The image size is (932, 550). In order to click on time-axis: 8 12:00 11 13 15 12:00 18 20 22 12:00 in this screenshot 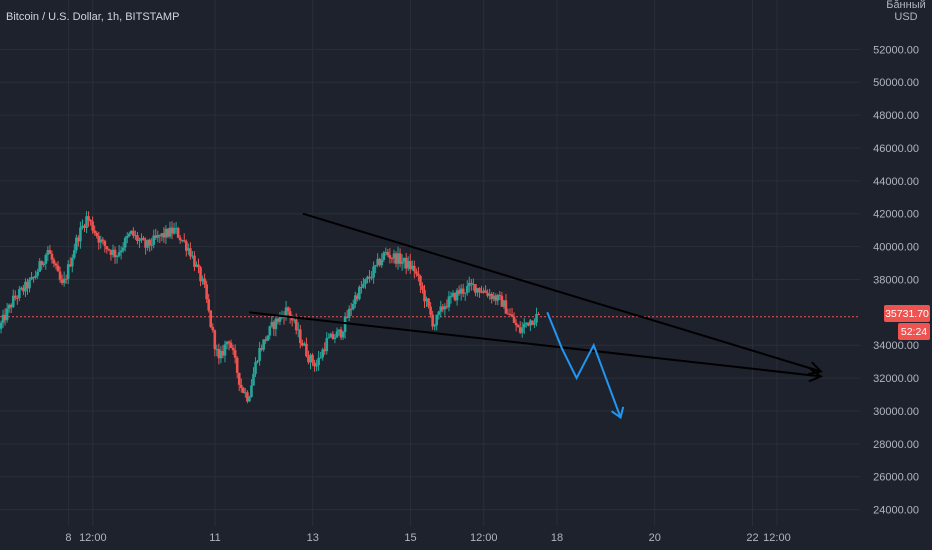, I will do `click(427, 538)`.